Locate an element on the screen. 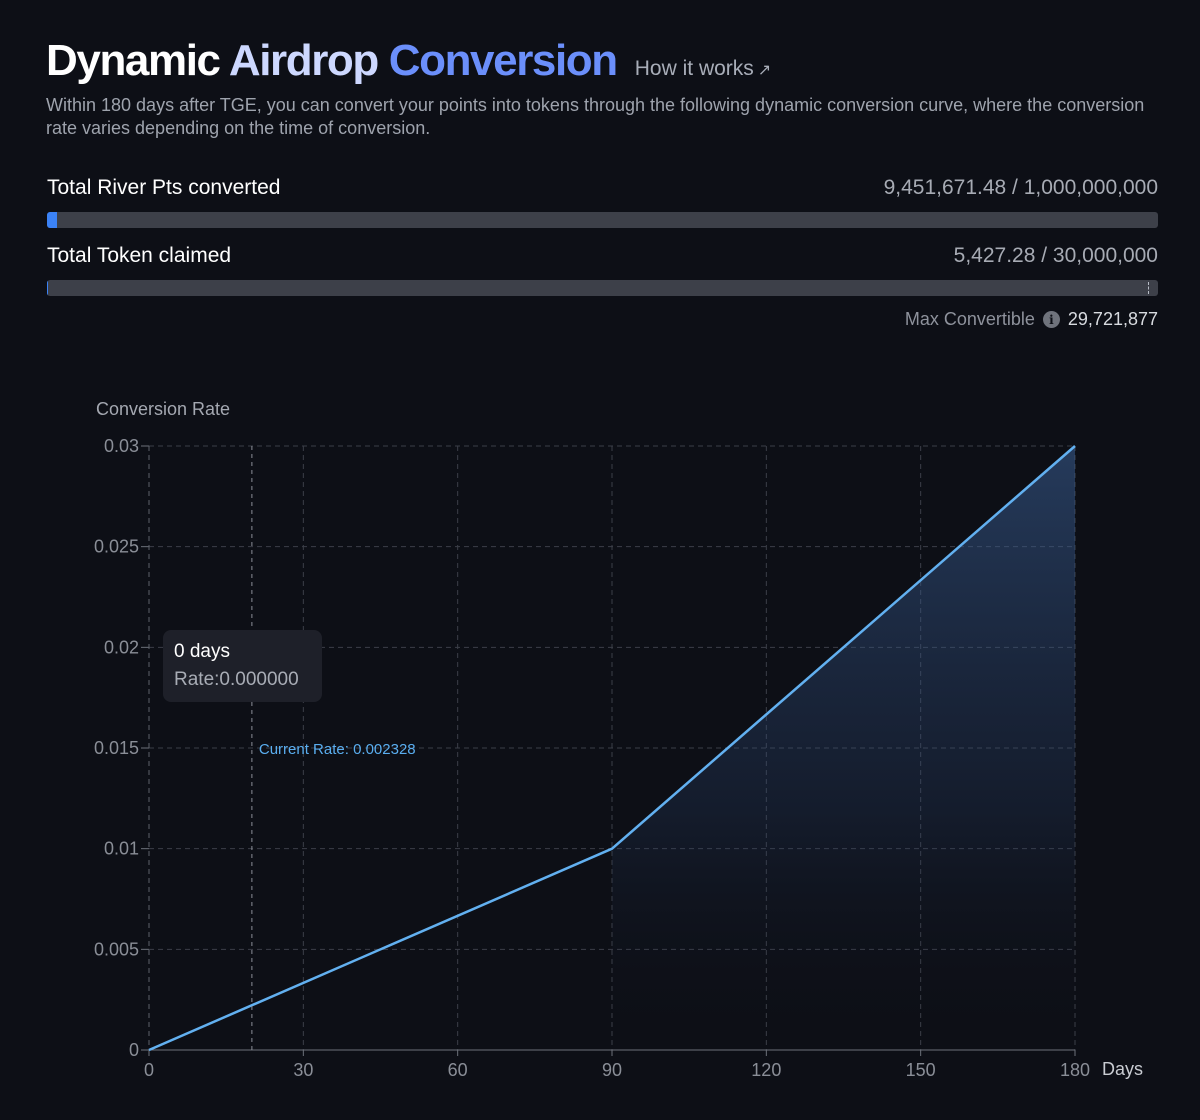  max-convertible-value: 29,721,877 is located at coordinates (1112, 319).